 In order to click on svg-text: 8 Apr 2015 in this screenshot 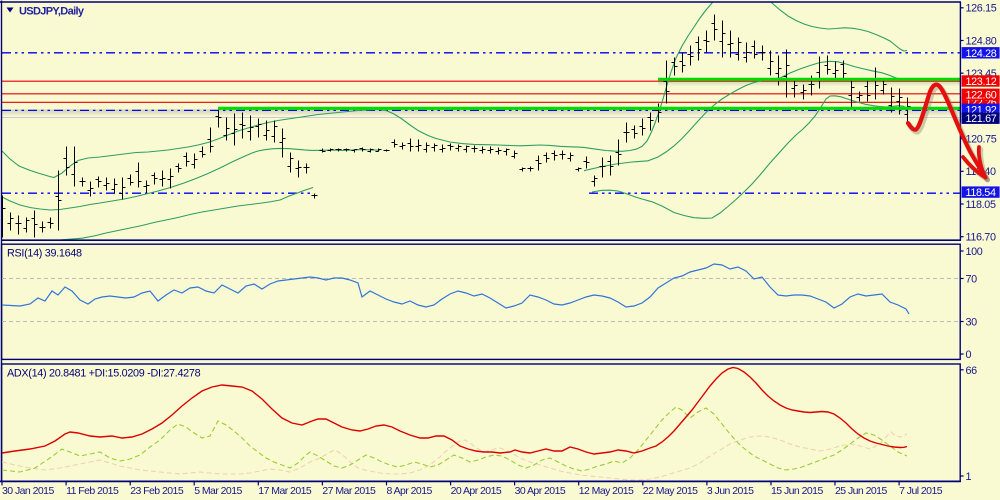, I will do `click(410, 491)`.